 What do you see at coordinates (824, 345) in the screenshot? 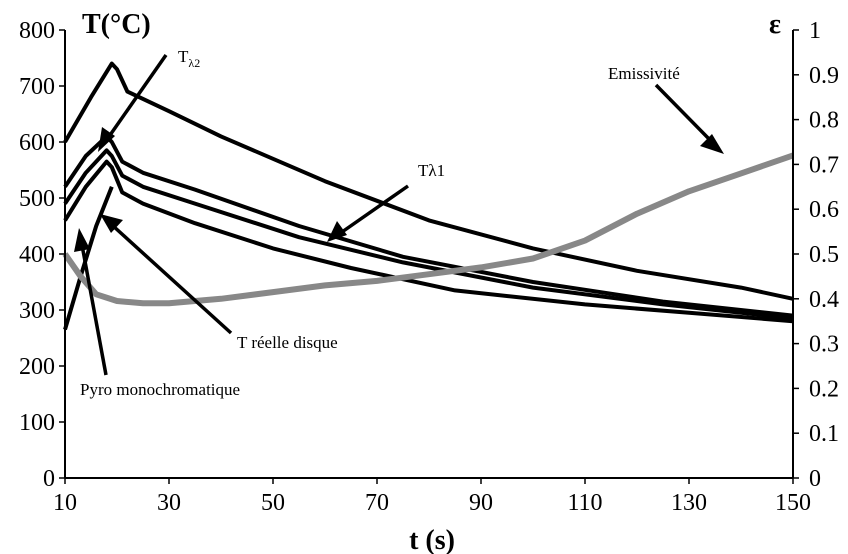
I see `y-right-tick-label: 0.3` at bounding box center [824, 345].